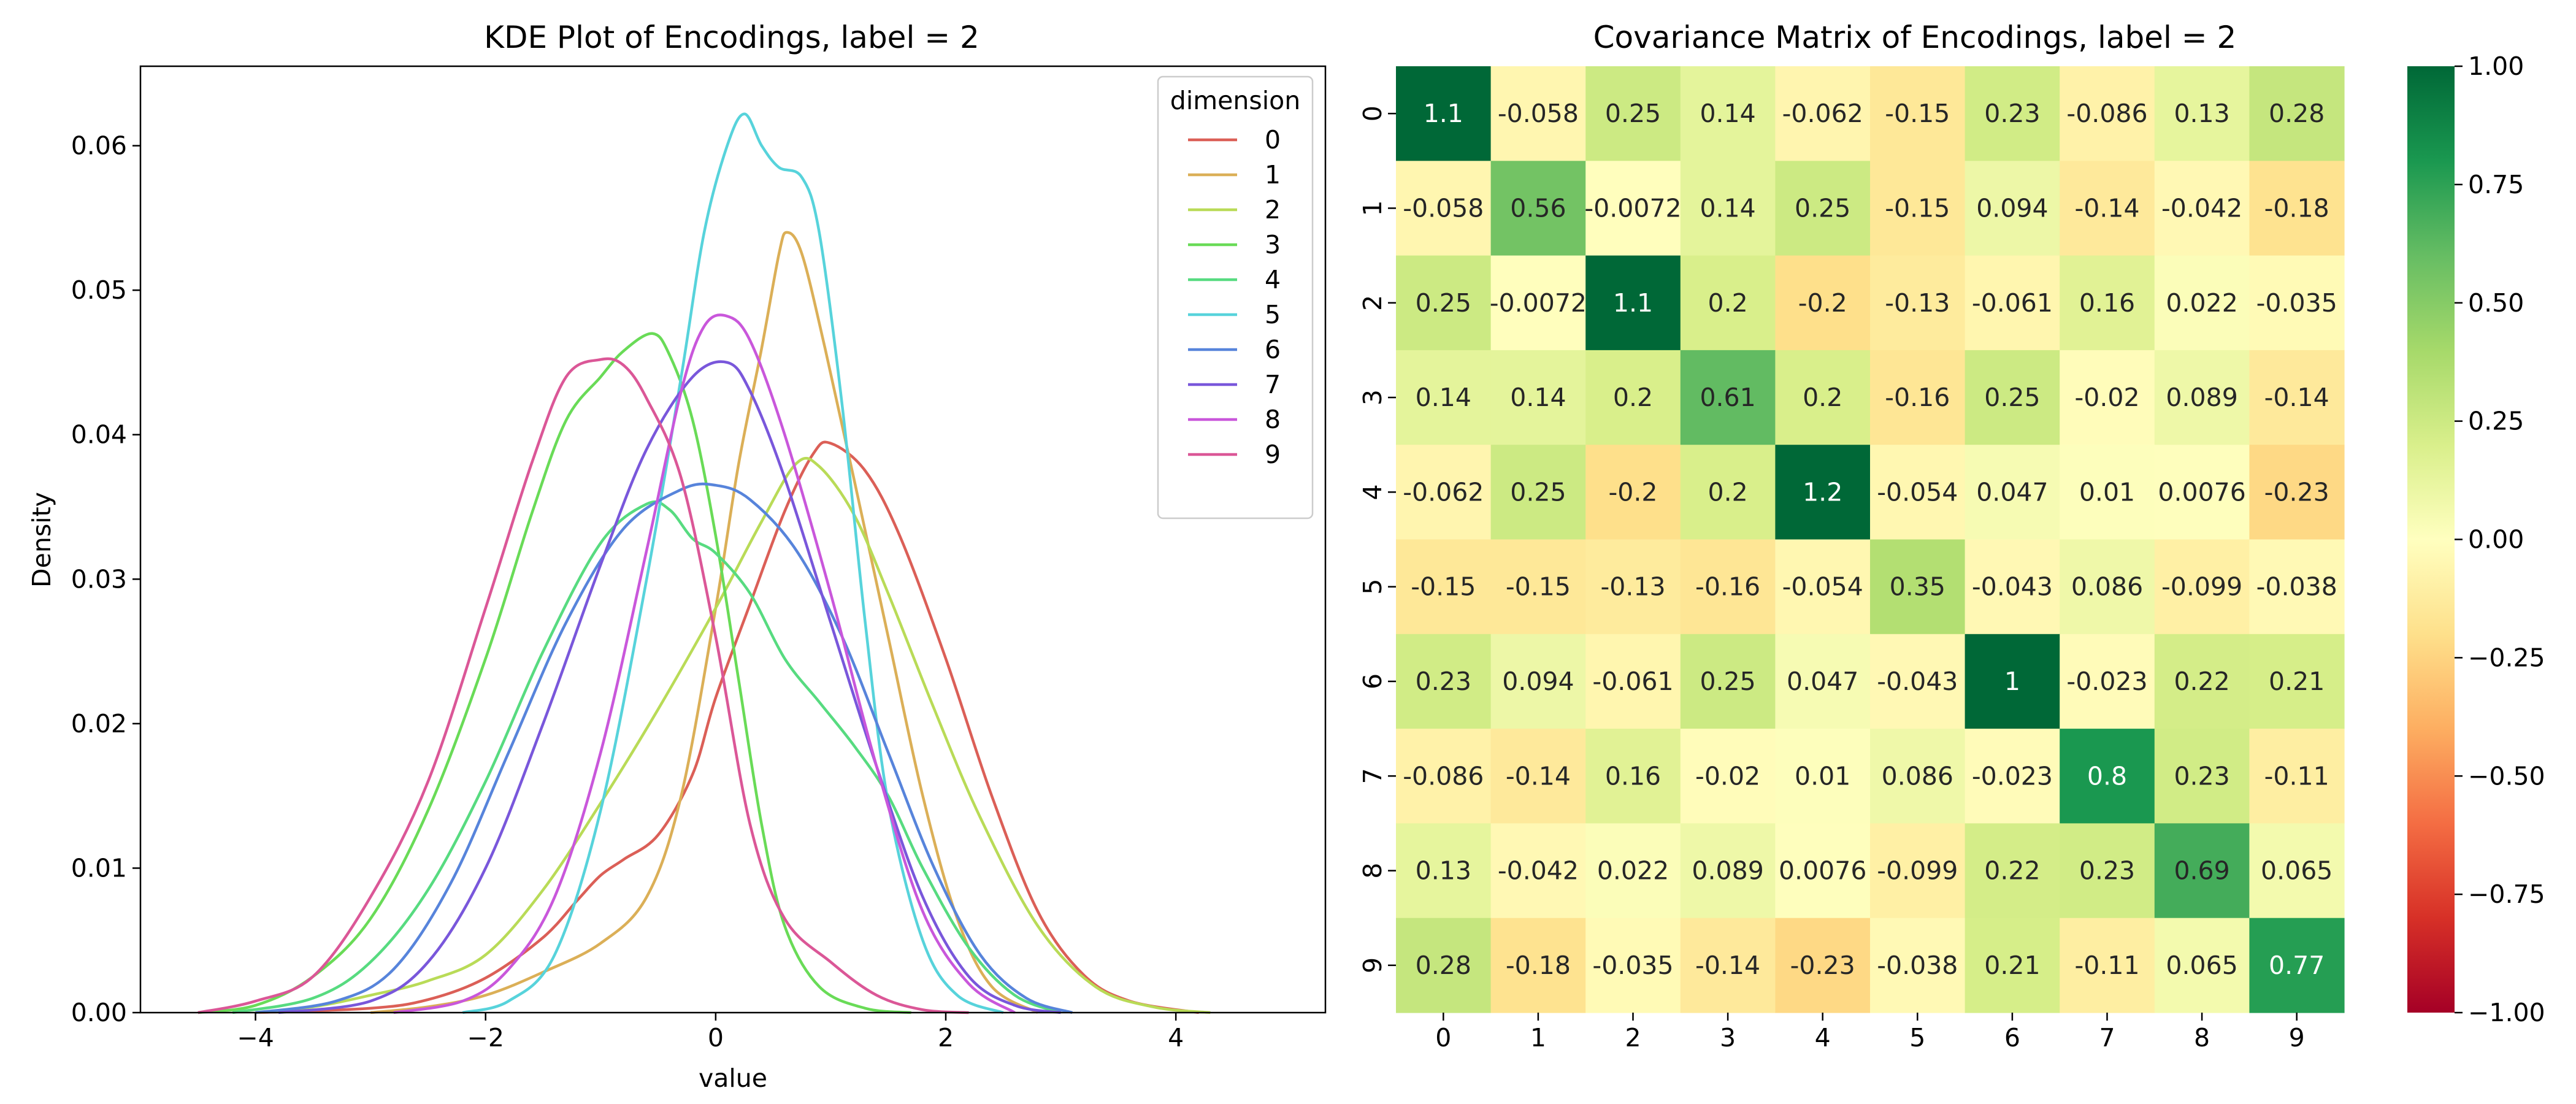 Image resolution: width=2576 pixels, height=1104 pixels. Describe the element at coordinates (2297, 965) in the screenshot. I see `heatmap-cell-label: 0.77` at that location.